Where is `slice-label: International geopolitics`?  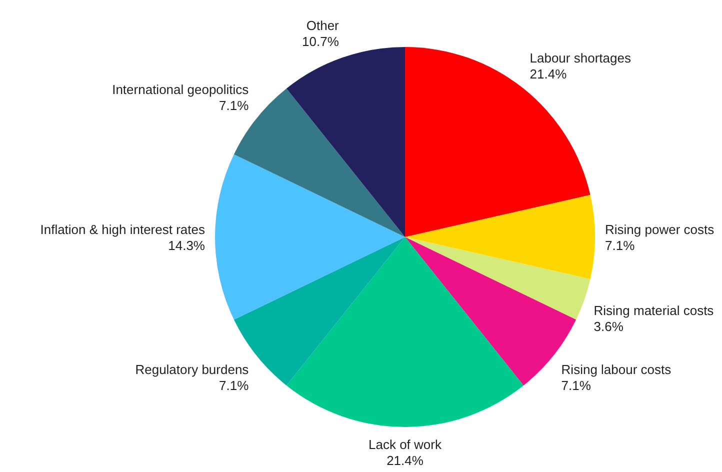 slice-label: International geopolitics is located at coordinates (181, 90).